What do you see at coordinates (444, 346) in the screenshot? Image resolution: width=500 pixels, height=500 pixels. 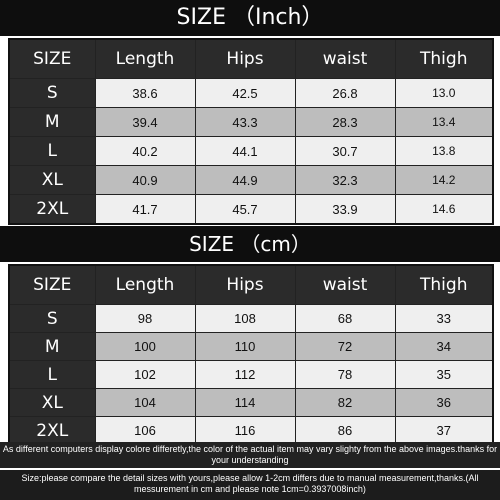 I see `thigh-value: 34` at bounding box center [444, 346].